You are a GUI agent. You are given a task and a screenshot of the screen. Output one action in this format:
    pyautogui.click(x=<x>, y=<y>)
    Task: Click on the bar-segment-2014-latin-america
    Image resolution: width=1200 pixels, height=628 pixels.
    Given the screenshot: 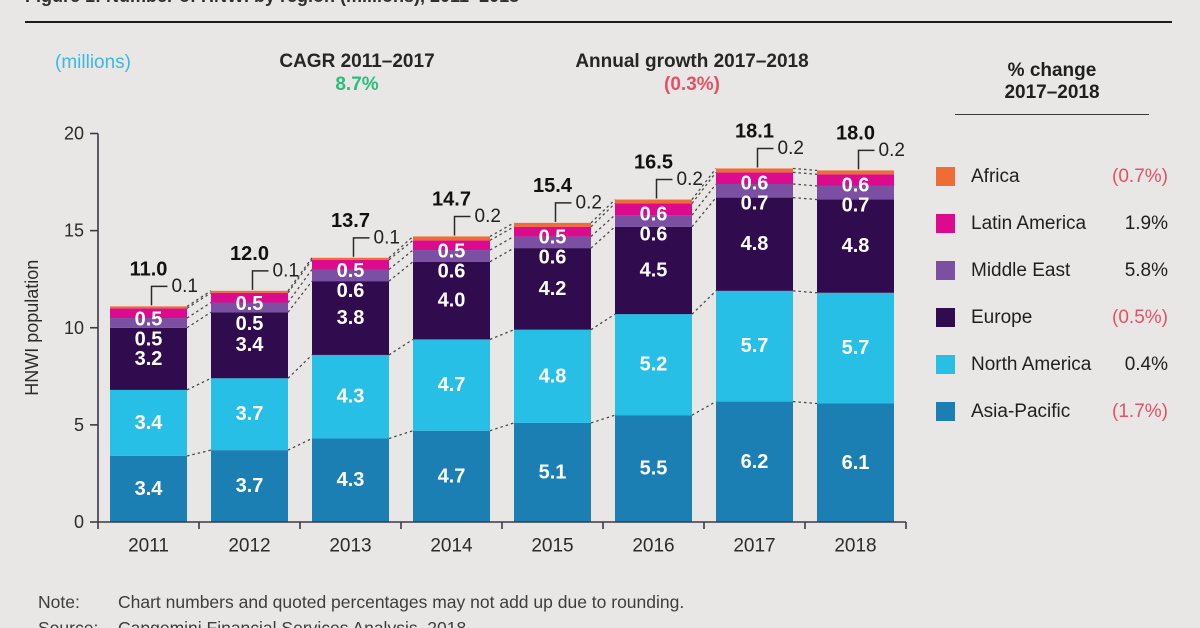 What is the action you would take?
    pyautogui.click(x=451, y=245)
    